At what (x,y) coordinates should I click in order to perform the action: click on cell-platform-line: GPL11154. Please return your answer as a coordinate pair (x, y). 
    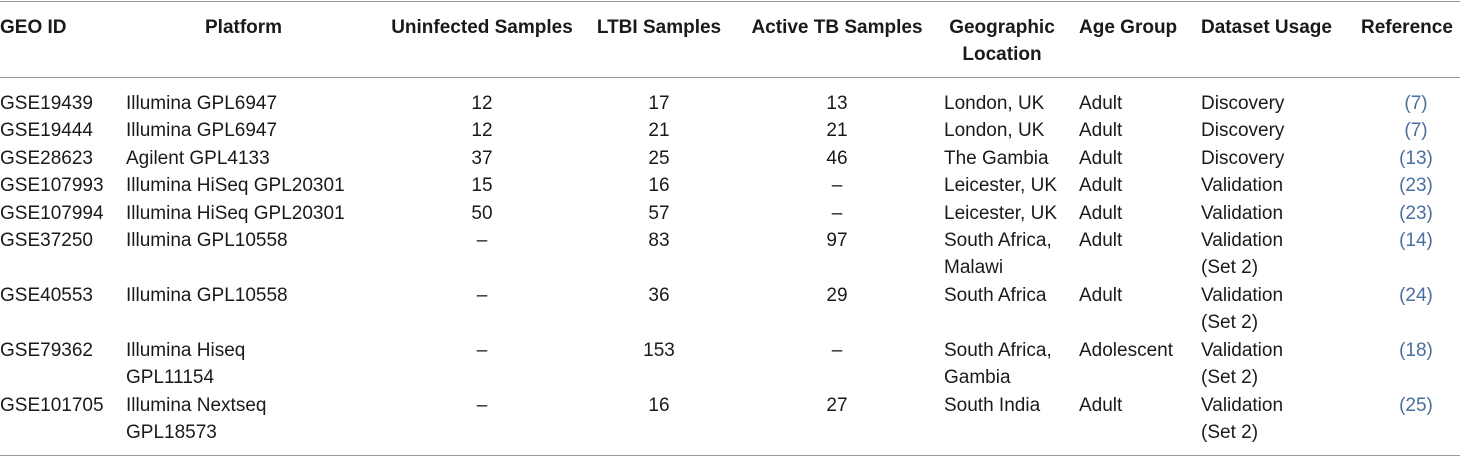
    Looking at the image, I should click on (170, 377).